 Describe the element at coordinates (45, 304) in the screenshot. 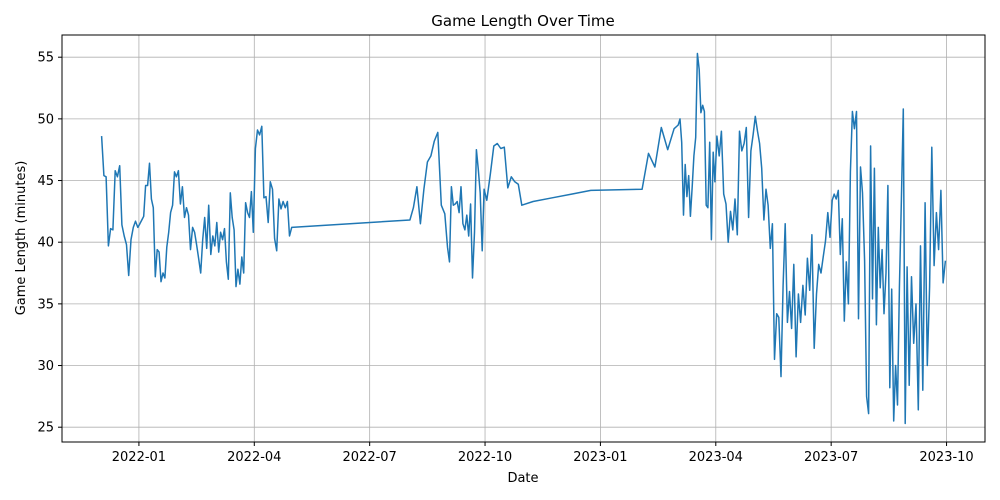

I see `y-tick-label: 35` at that location.